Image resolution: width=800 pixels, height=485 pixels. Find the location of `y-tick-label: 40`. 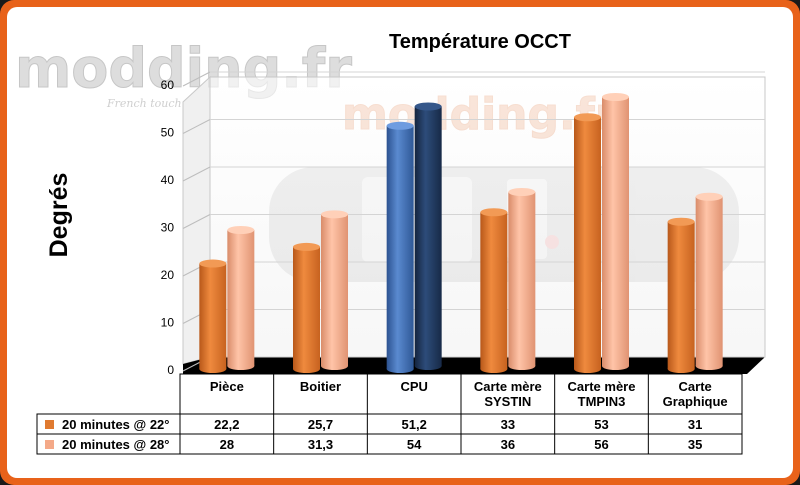

y-tick-label: 40 is located at coordinates (168, 180).